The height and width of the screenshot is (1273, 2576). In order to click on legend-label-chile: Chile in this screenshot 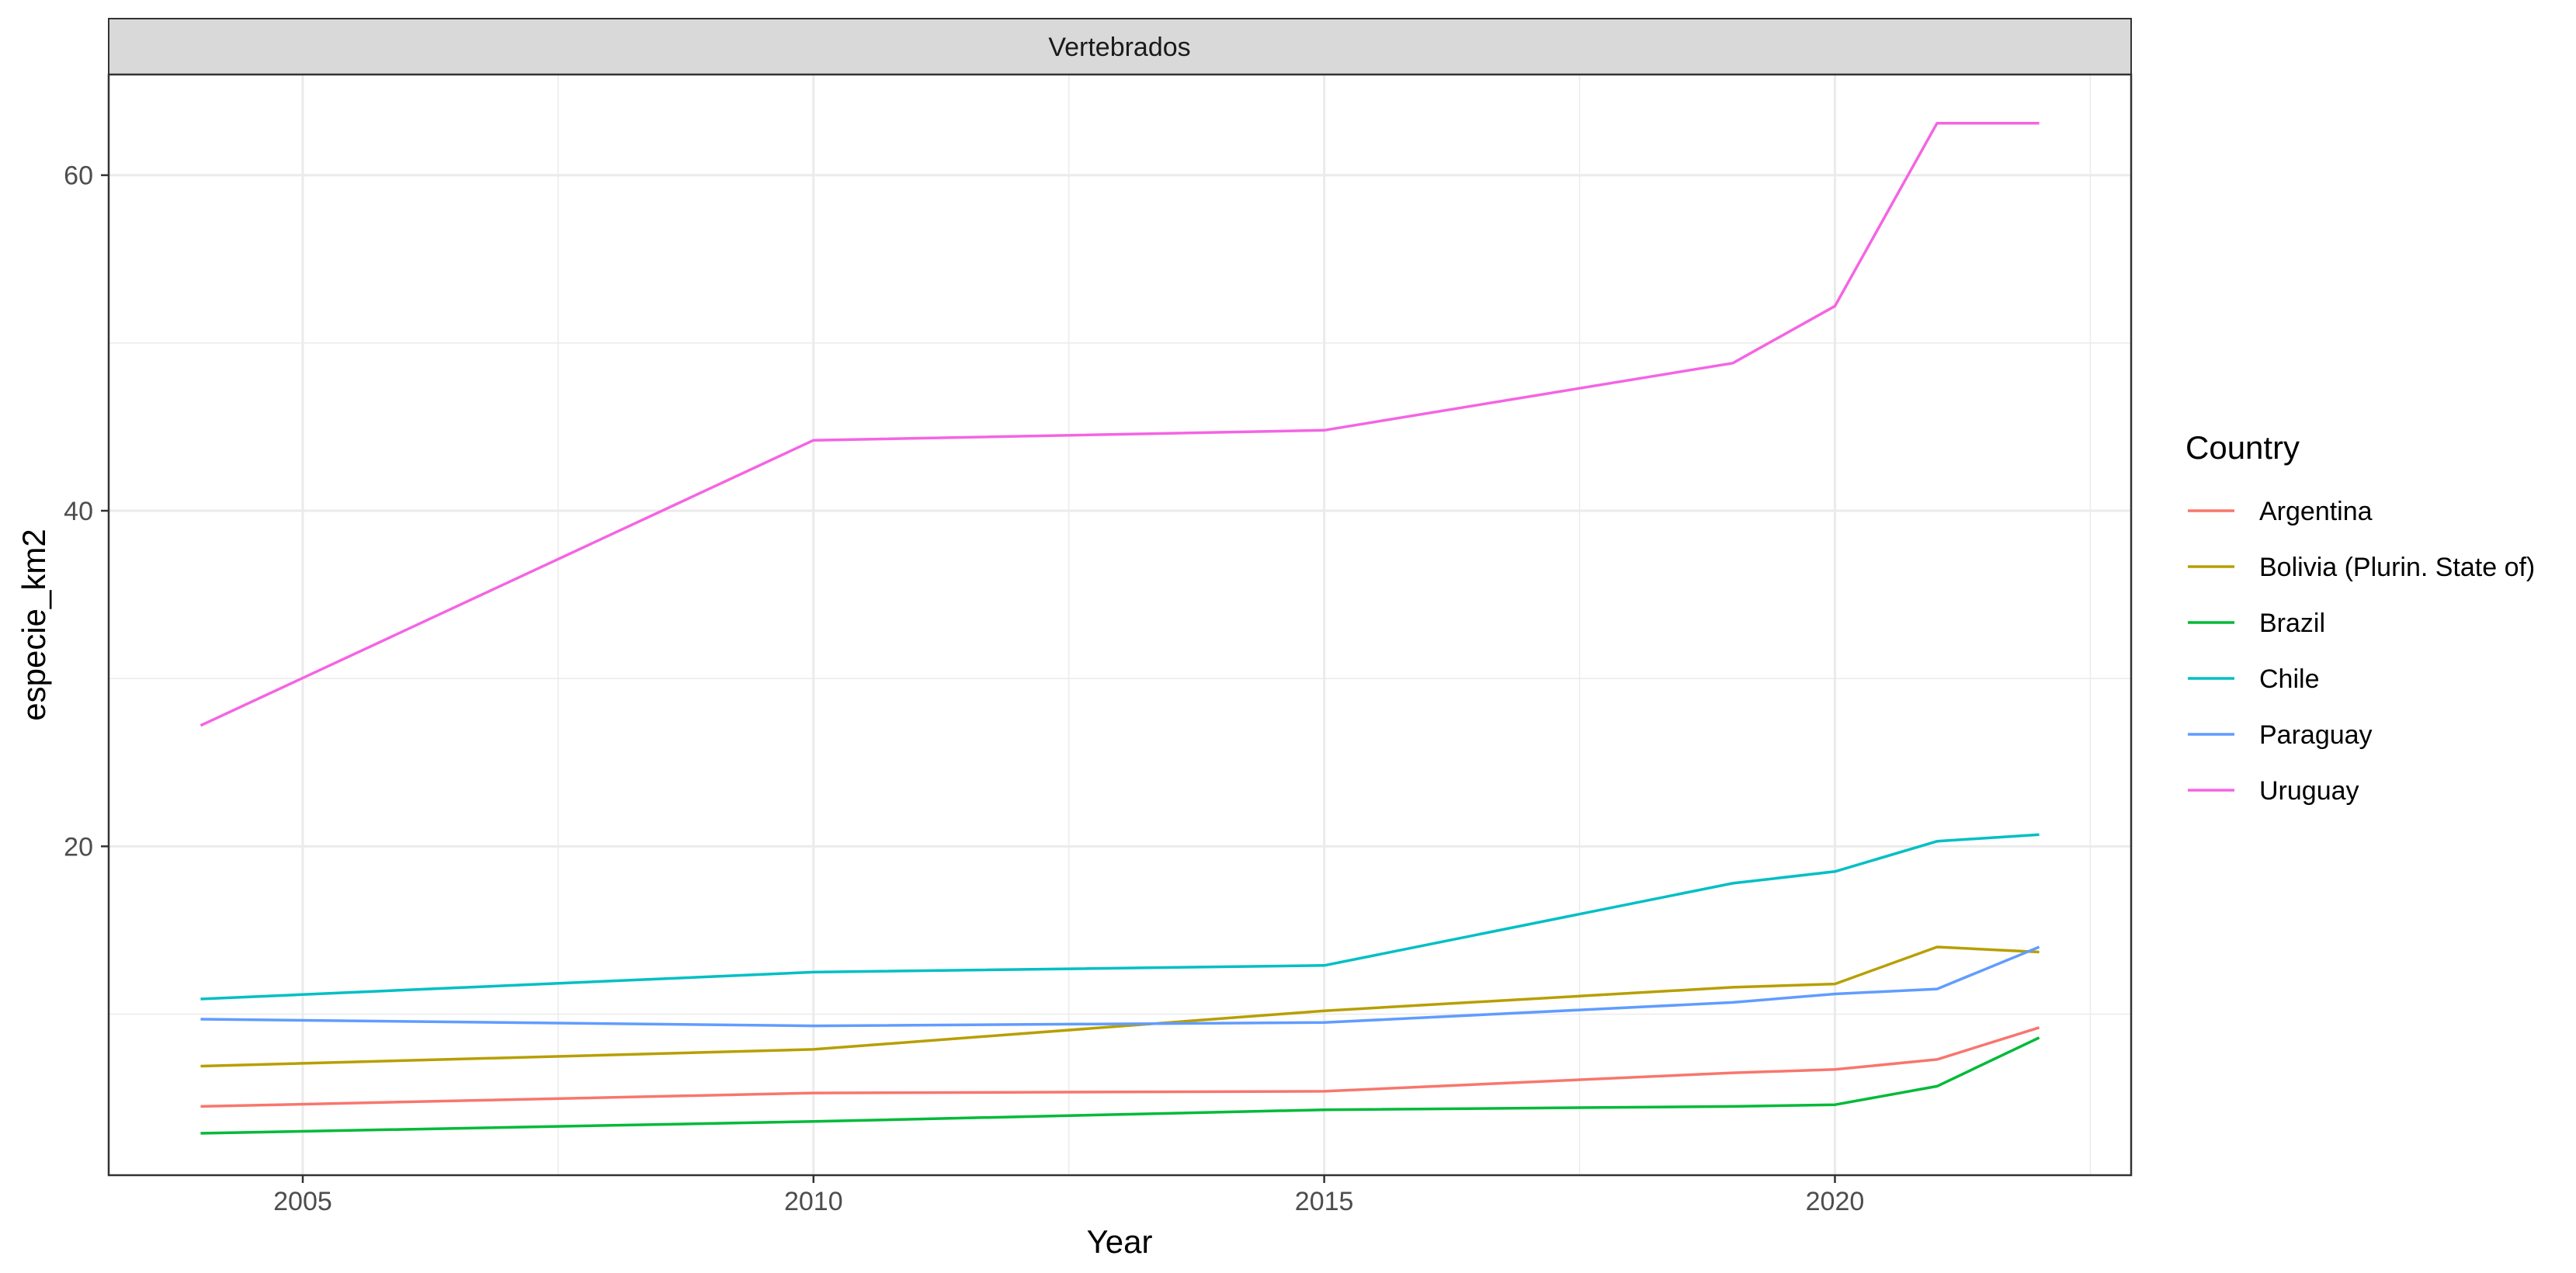, I will do `click(2289, 679)`.